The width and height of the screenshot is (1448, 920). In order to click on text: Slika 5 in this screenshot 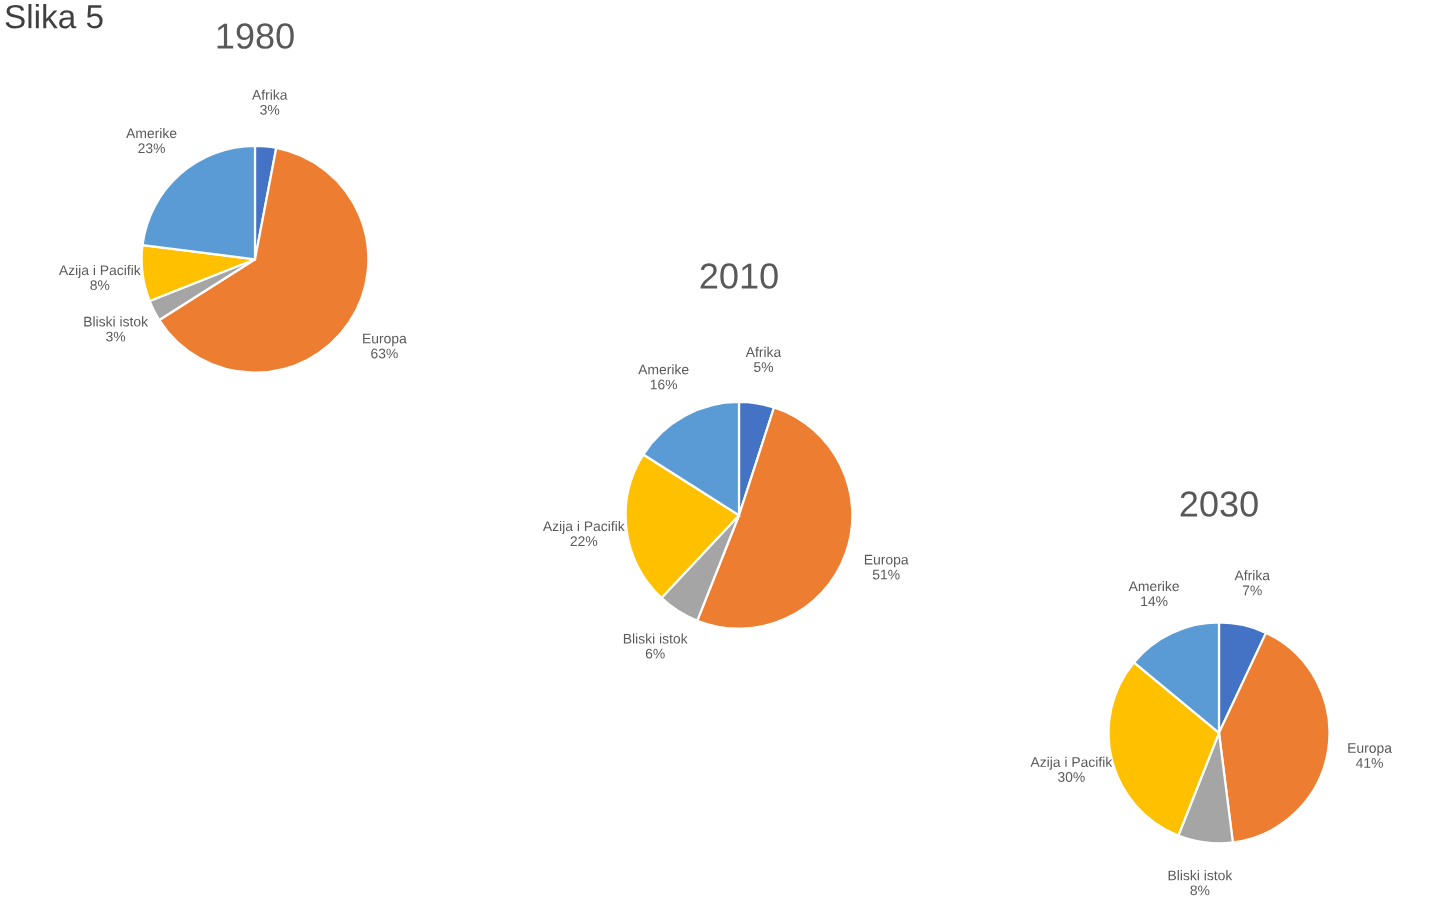, I will do `click(54, 16)`.